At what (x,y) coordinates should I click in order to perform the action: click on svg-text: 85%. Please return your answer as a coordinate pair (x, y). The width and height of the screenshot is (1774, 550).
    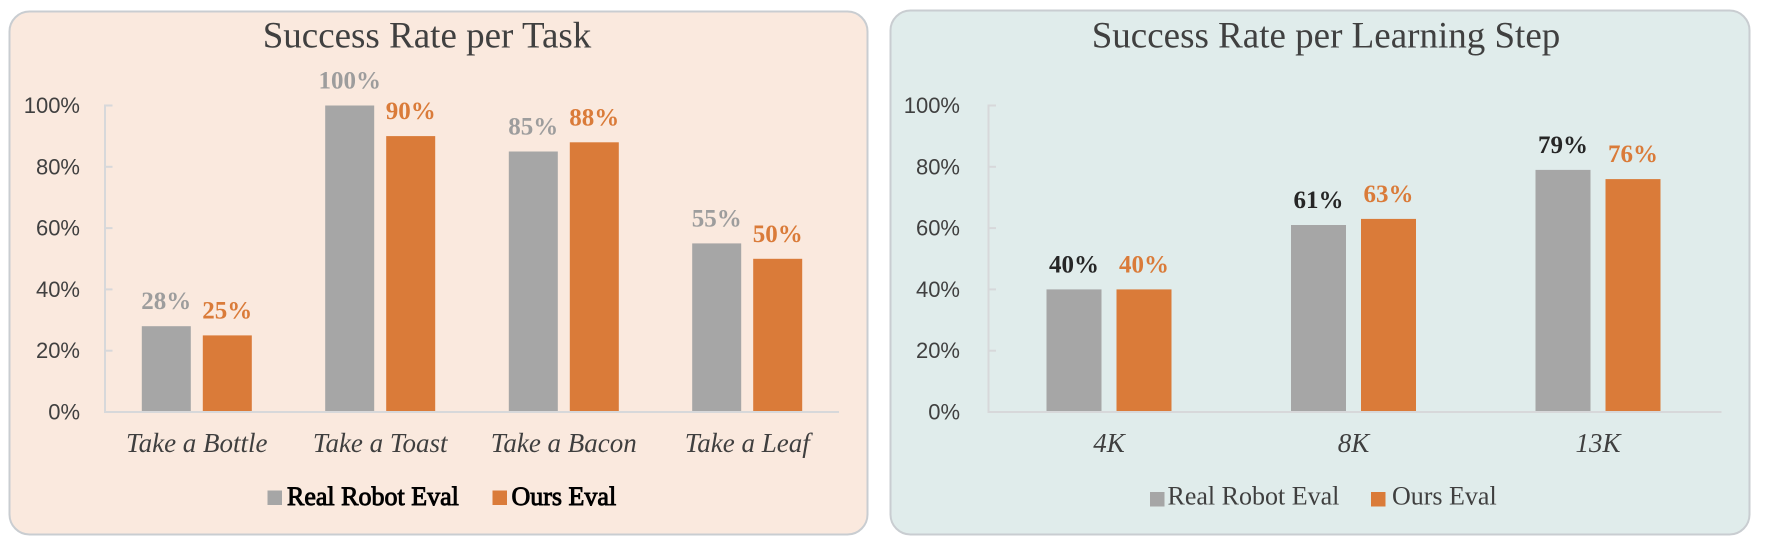
    Looking at the image, I should click on (533, 127).